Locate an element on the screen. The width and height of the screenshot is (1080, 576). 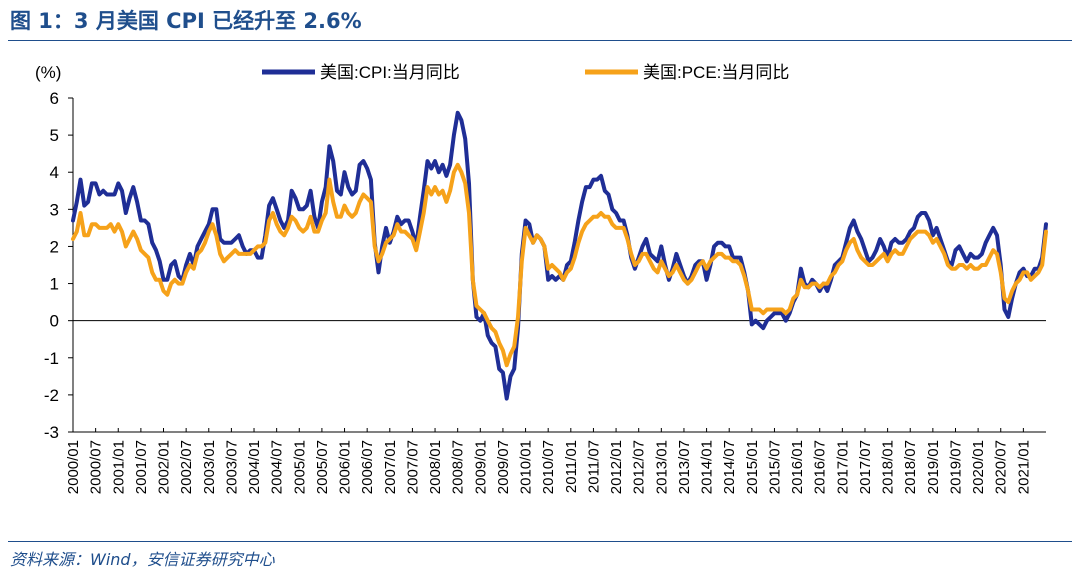
x-tick-label: 2005/01 is located at coordinates (299, 467).